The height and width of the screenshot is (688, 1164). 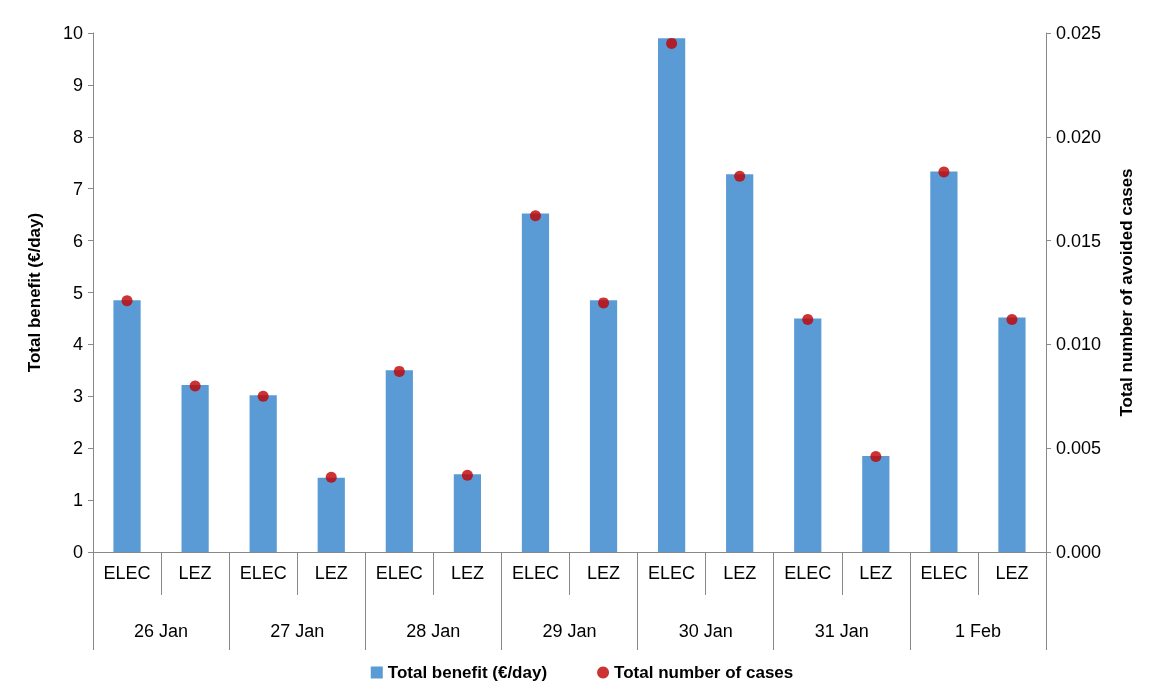 I want to click on y-tick-label: 9, so click(x=77, y=84).